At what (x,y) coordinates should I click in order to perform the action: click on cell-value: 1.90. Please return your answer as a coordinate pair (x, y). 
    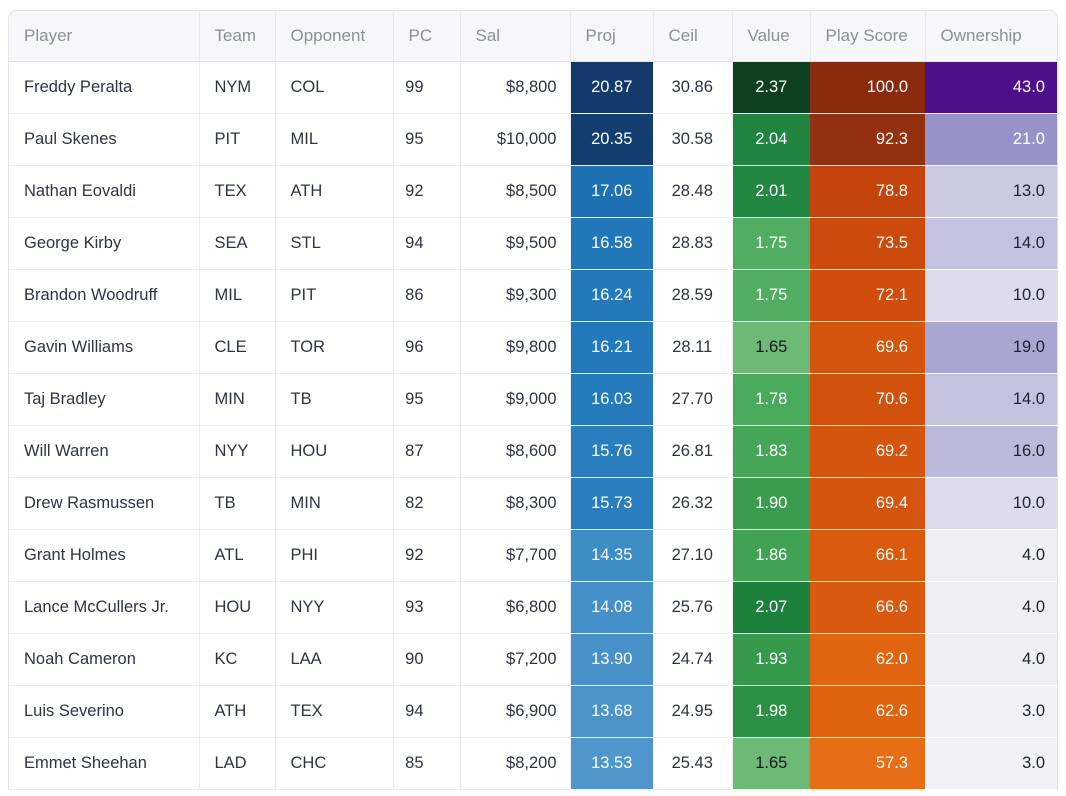
    Looking at the image, I should click on (771, 503).